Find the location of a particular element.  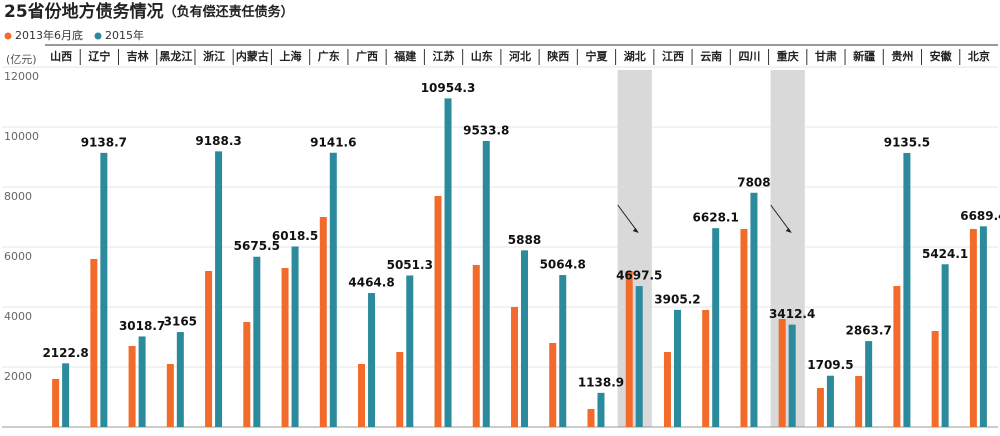

x-tick-label: 安徽 is located at coordinates (941, 56).